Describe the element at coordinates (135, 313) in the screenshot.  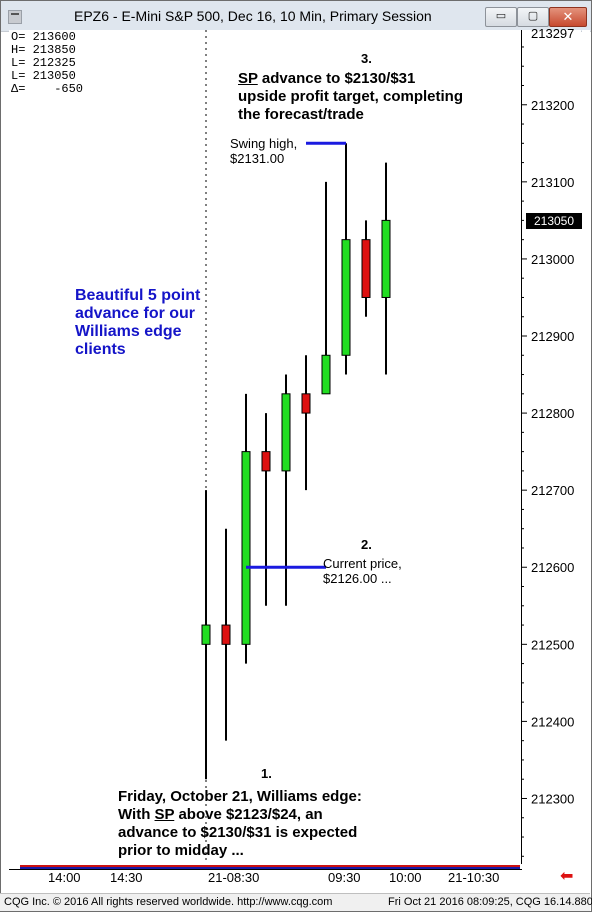
I see `advance-note-line-2: advance for our` at that location.